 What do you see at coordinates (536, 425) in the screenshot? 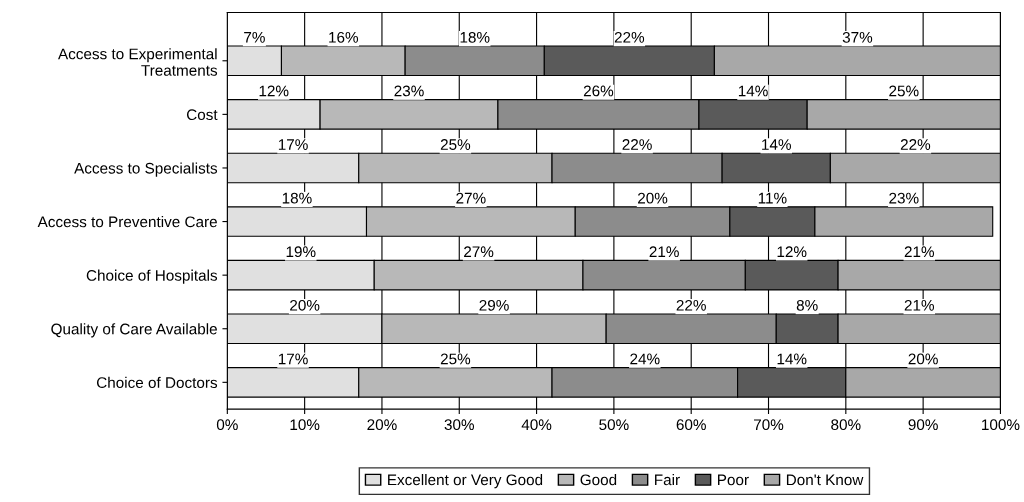
I see `x-tick-label: 40%` at bounding box center [536, 425].